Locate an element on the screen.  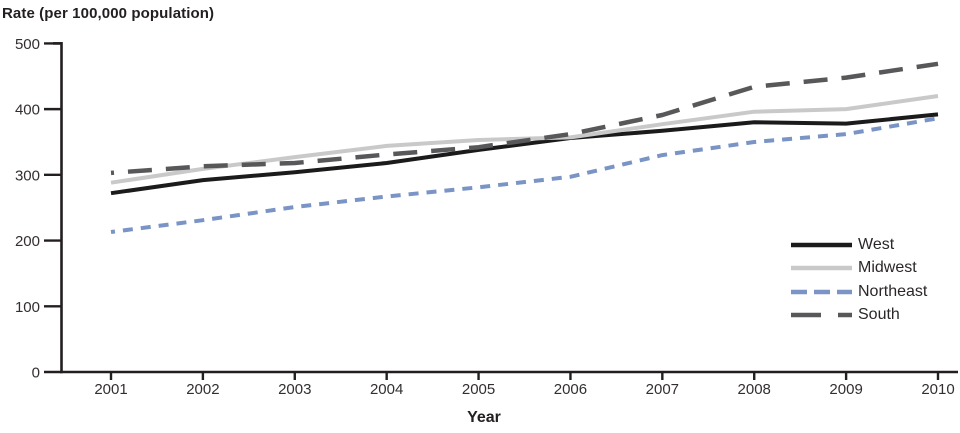
legend-item-midwest: Midwest is located at coordinates (859, 269).